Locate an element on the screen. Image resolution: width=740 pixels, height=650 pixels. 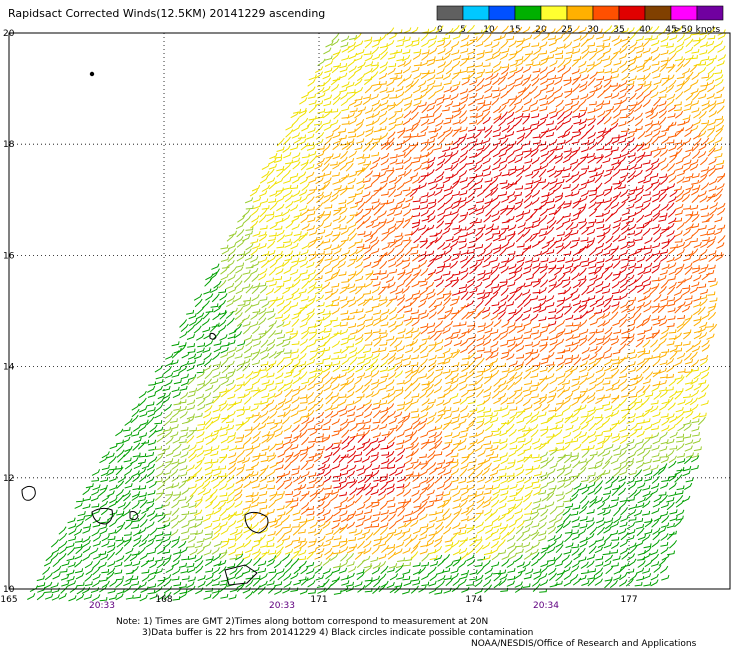
pass-time-label: 20:34 is located at coordinates (546, 606).